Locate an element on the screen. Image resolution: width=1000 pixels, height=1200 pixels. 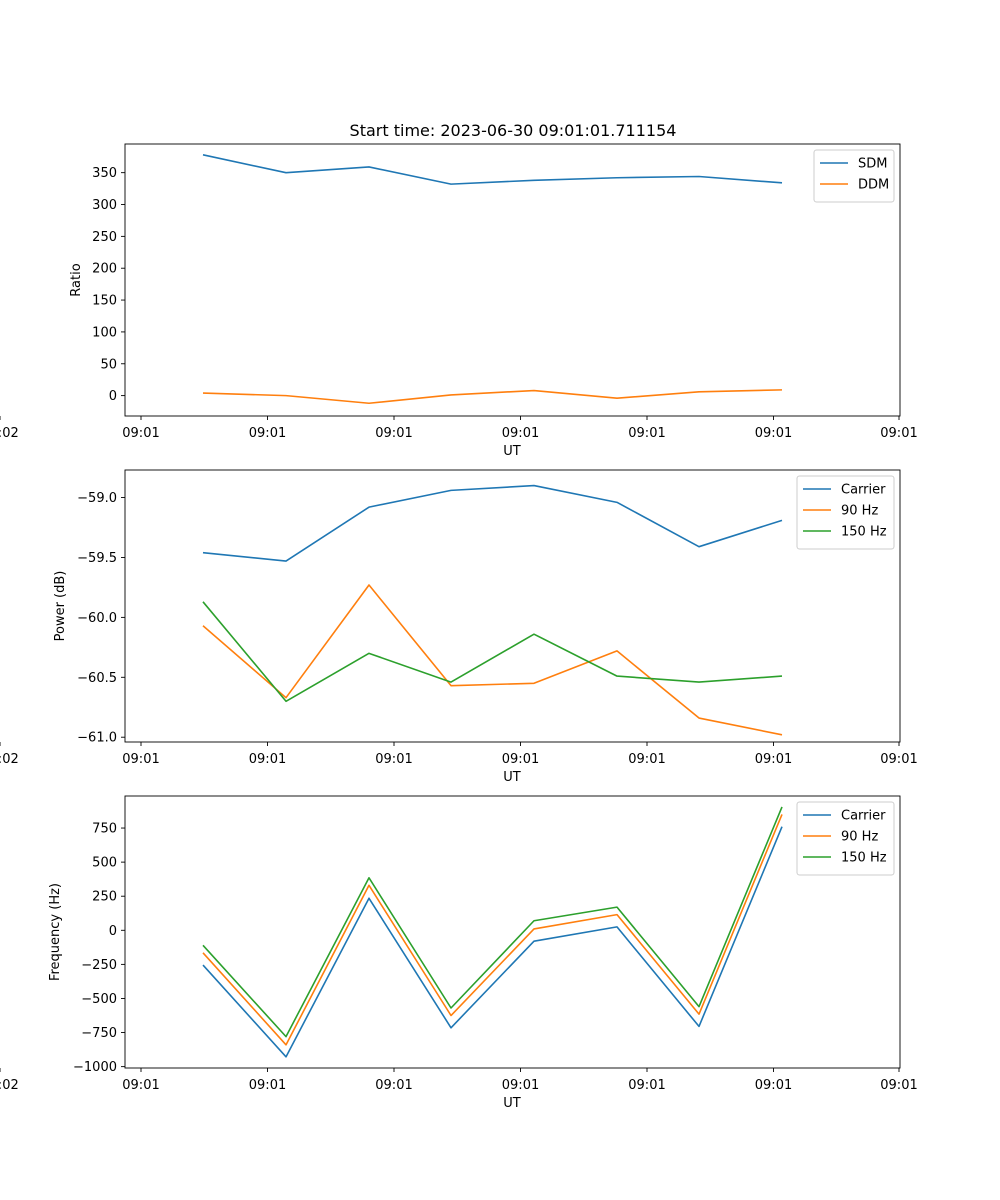
y-tick-label: 750 is located at coordinates (104, 829).